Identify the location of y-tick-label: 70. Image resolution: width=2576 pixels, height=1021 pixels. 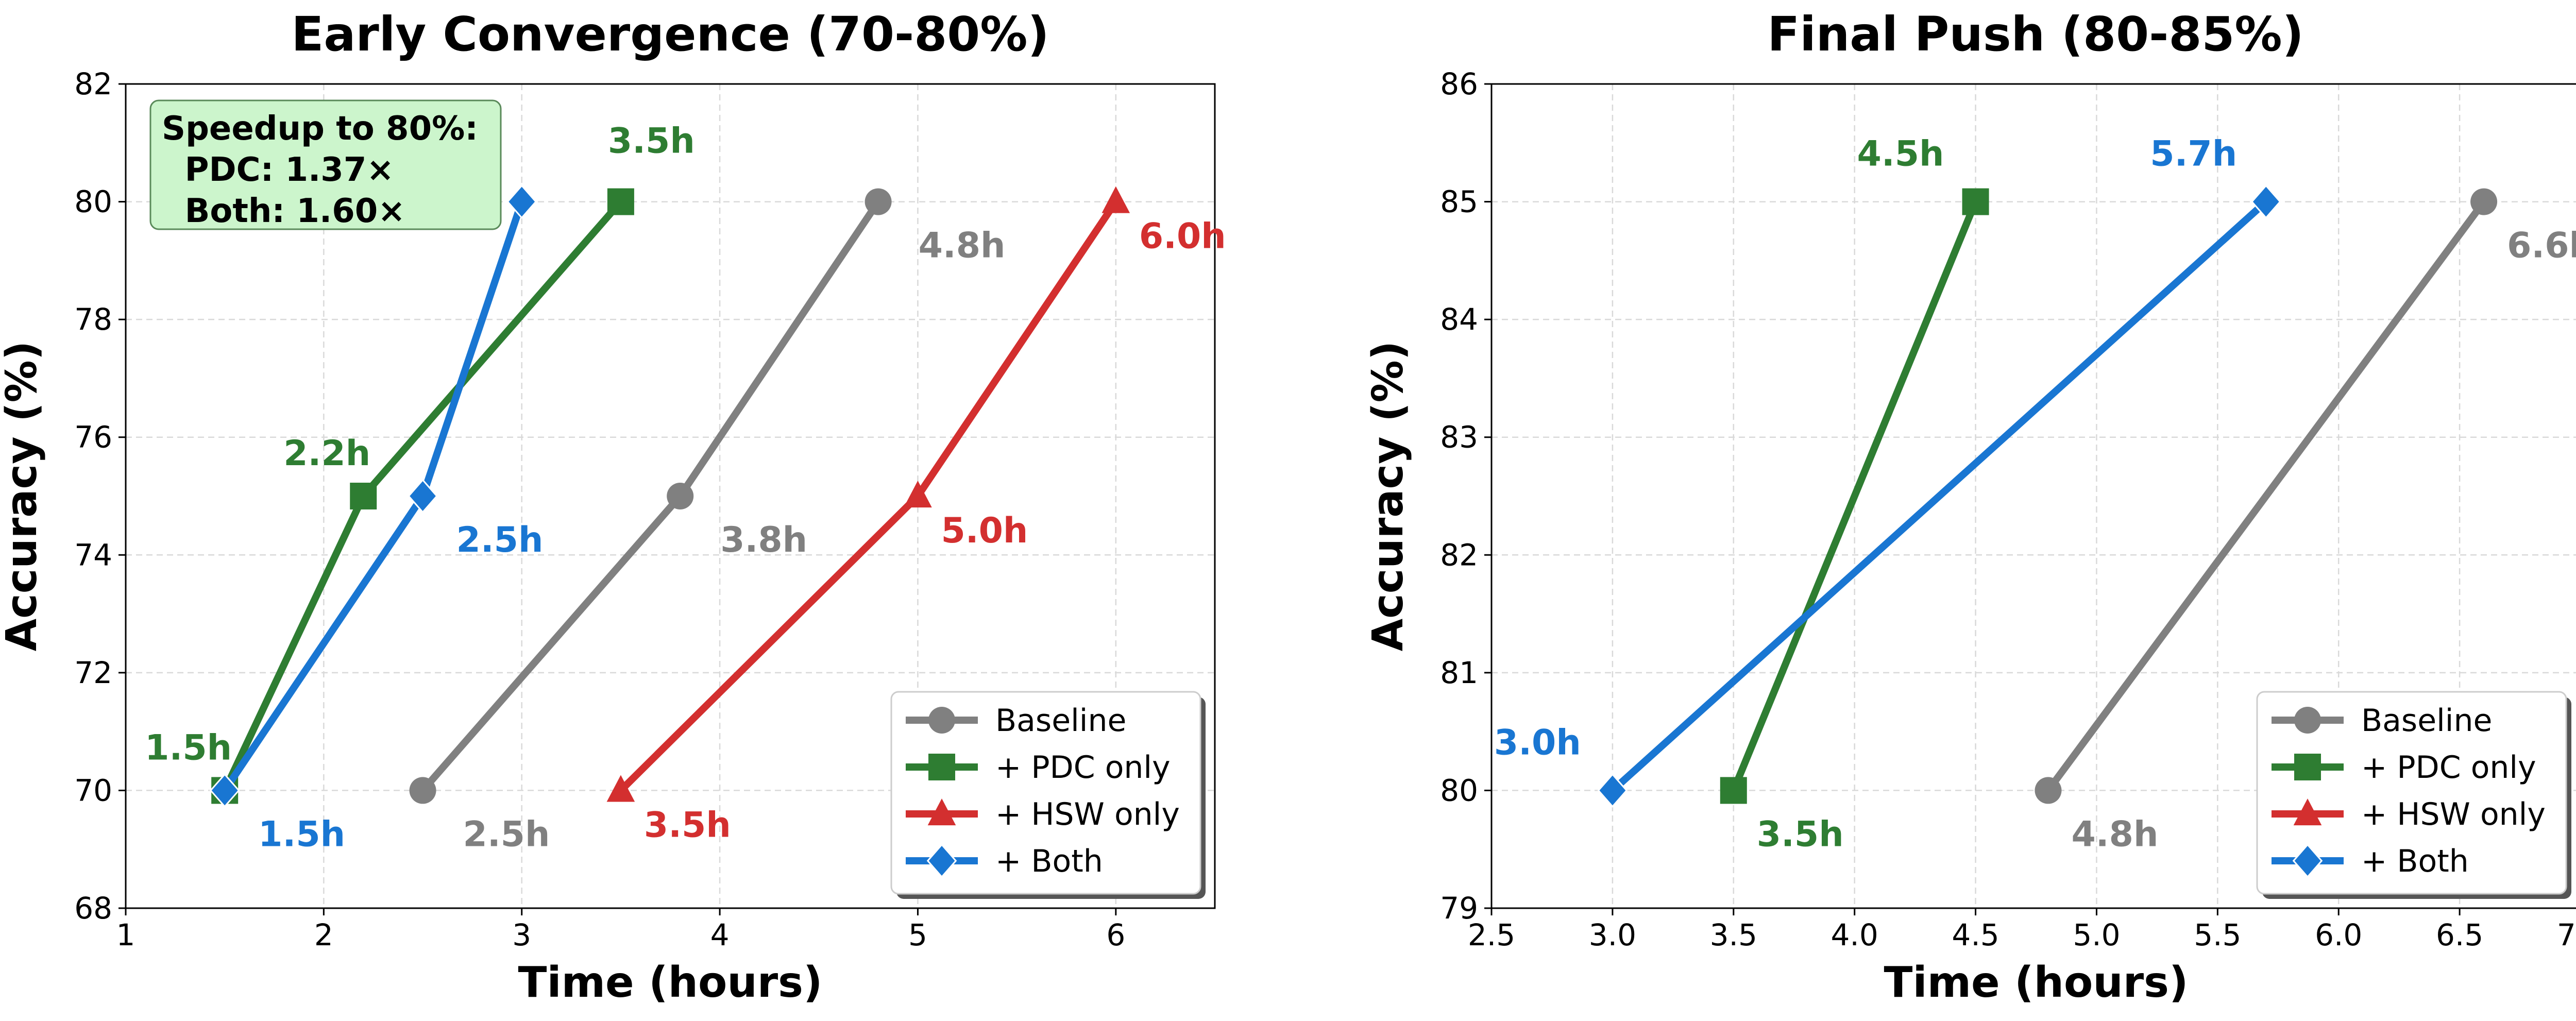
(93, 790).